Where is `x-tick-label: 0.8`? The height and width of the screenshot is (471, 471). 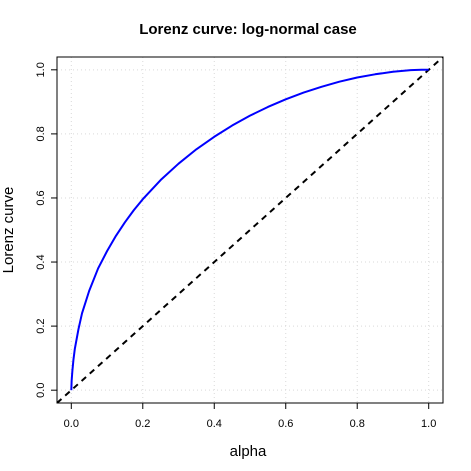
x-tick-label: 0.8 is located at coordinates (357, 424).